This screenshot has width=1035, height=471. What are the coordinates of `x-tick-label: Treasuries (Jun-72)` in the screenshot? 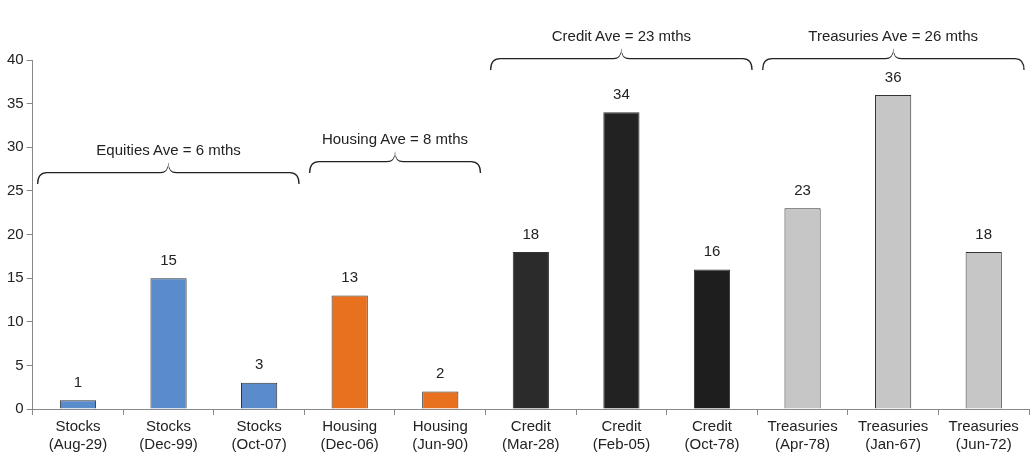 It's located at (983, 435).